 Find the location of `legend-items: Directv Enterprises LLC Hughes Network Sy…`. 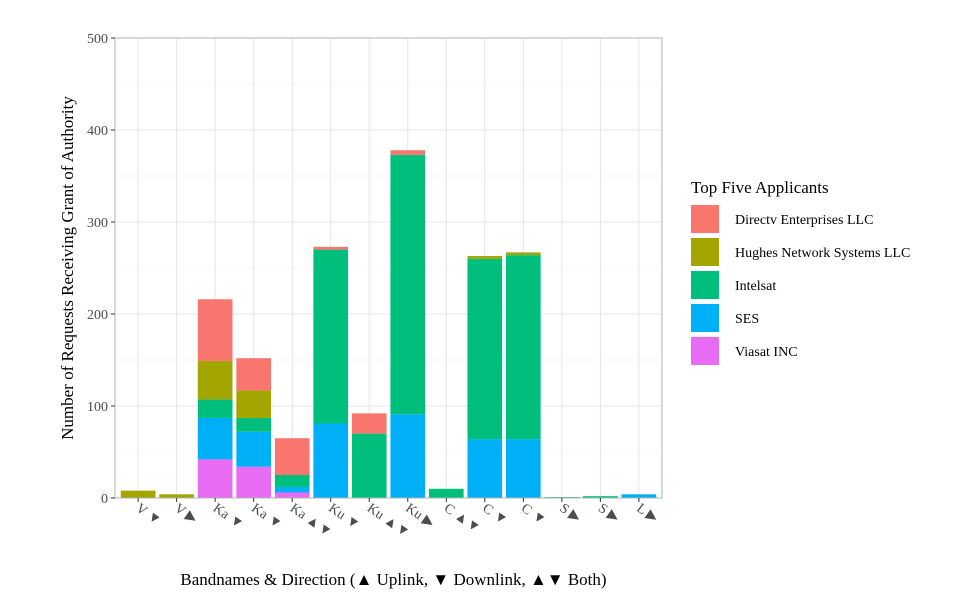

legend-items: Directv Enterprises LLC Hughes Network Sy… is located at coordinates (800, 285).